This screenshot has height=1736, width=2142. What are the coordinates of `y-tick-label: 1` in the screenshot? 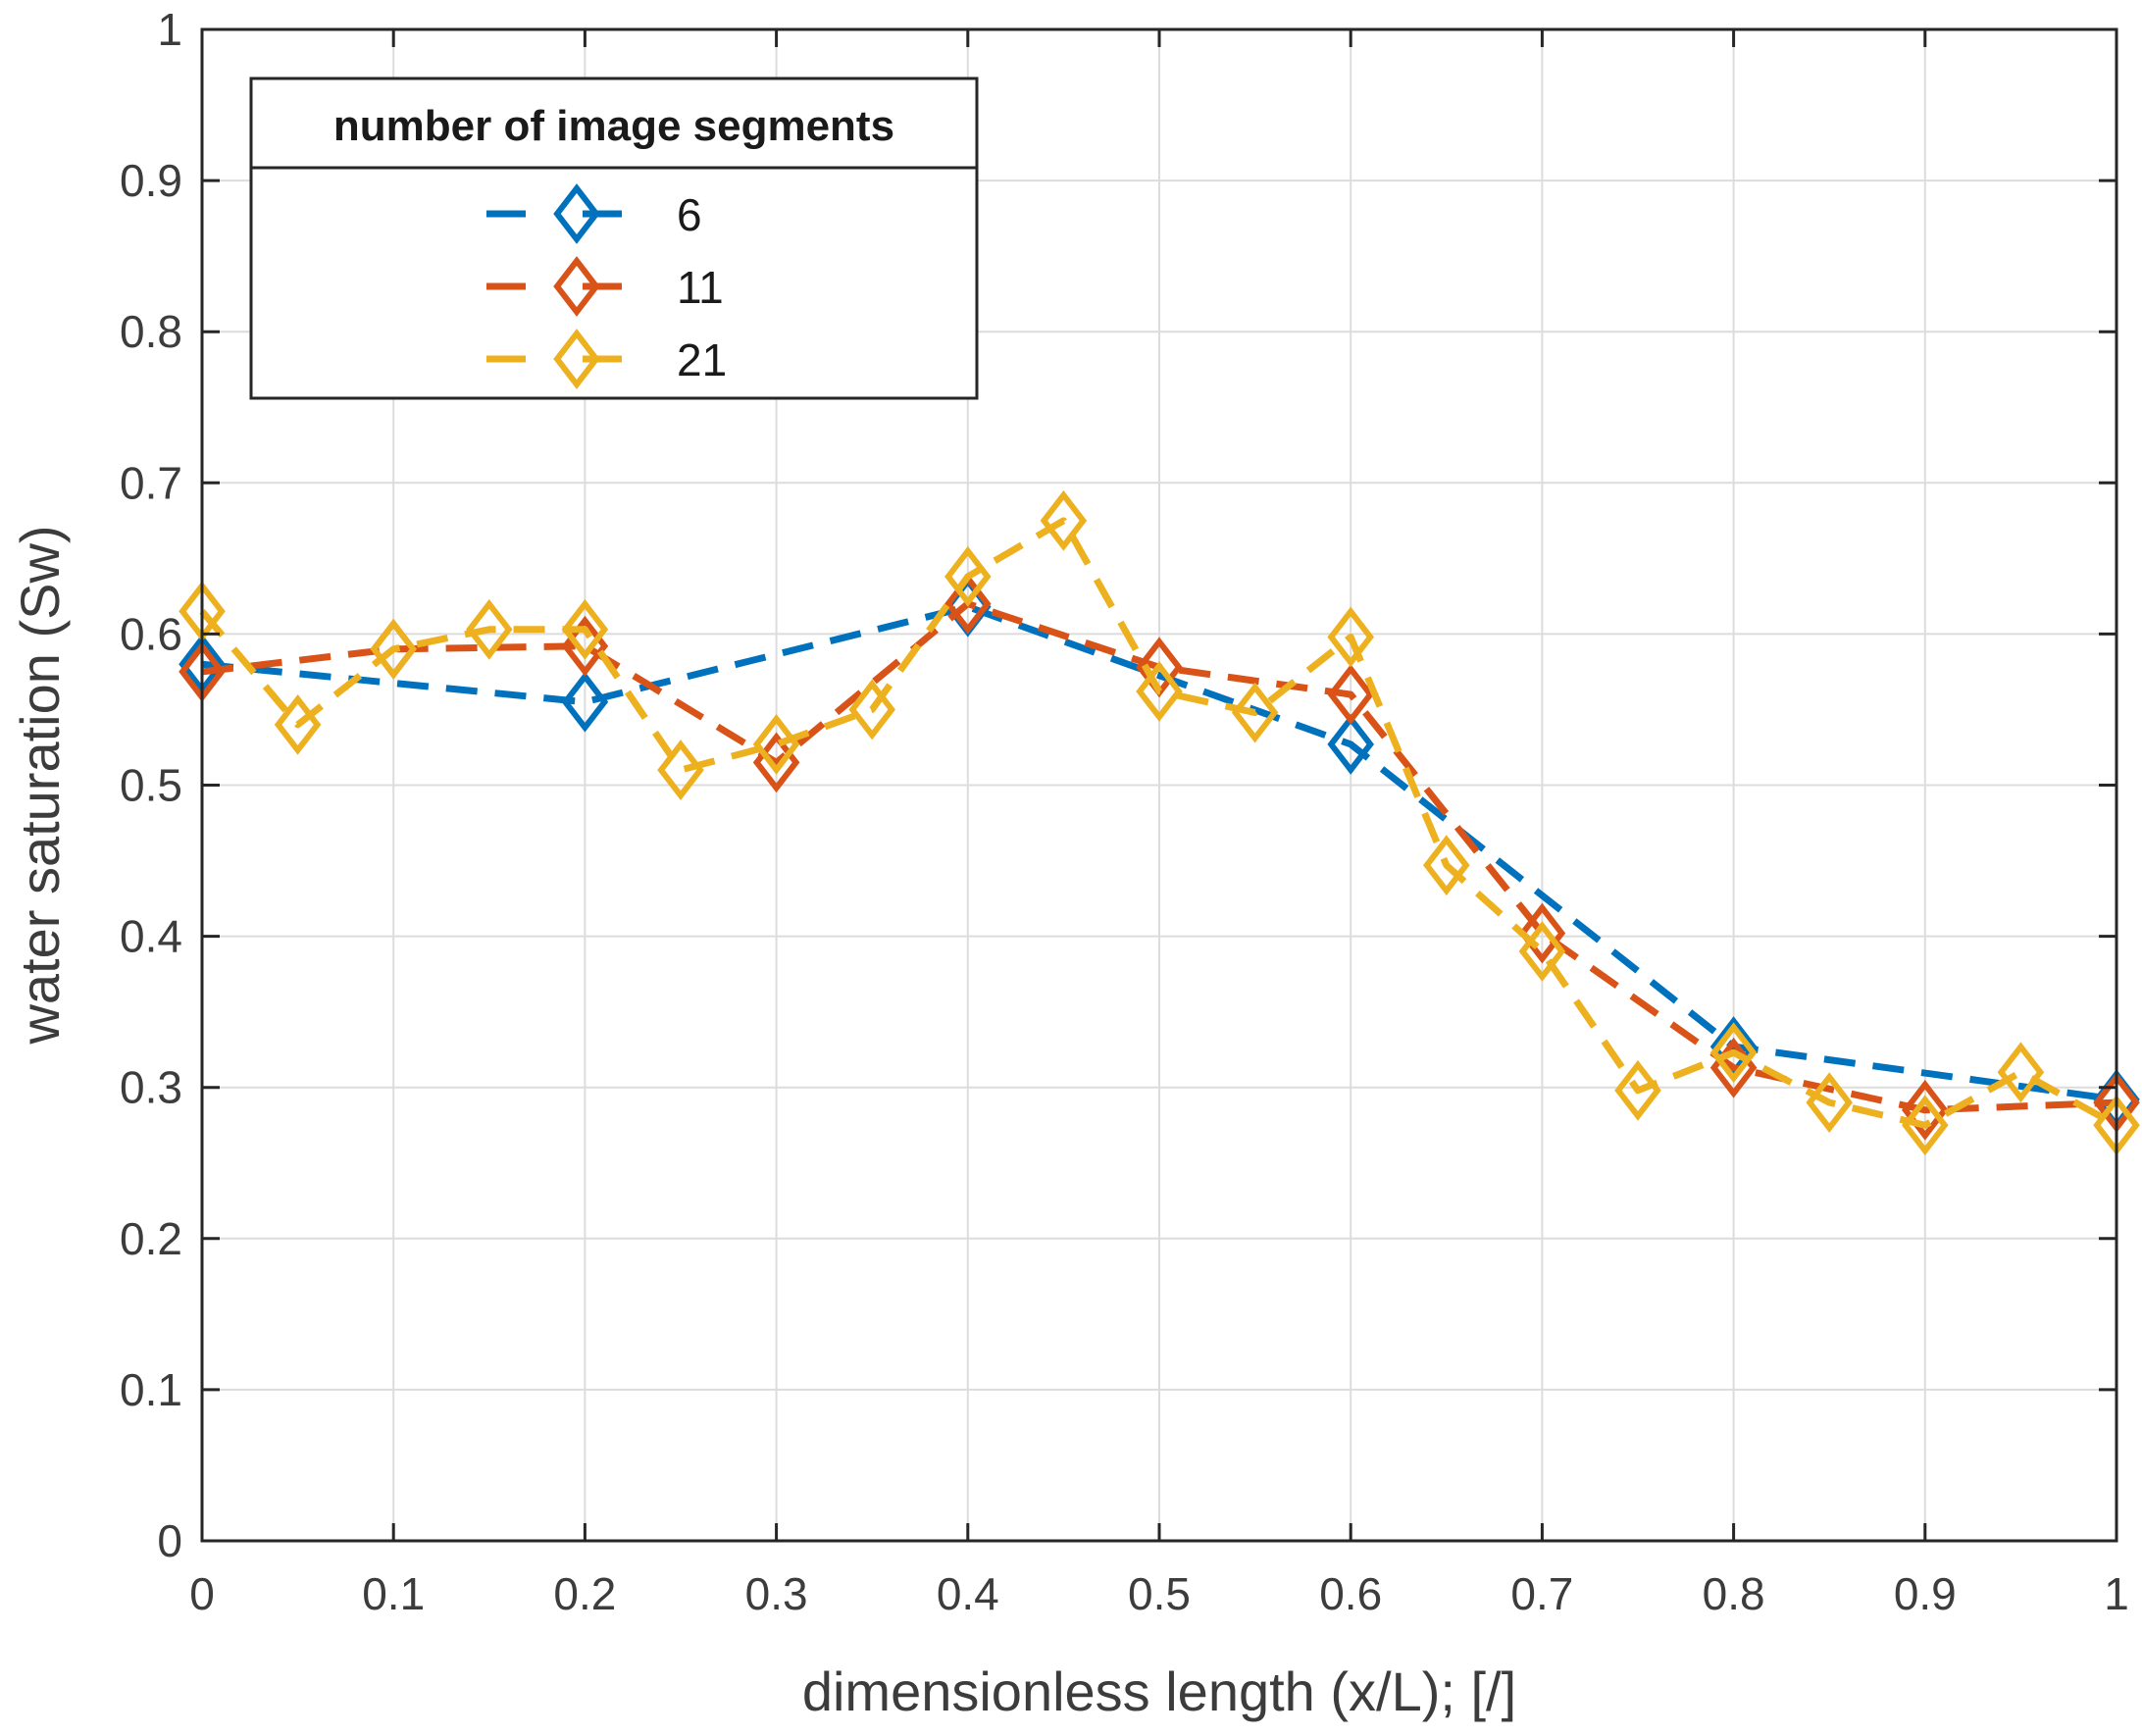 It's located at (169, 30).